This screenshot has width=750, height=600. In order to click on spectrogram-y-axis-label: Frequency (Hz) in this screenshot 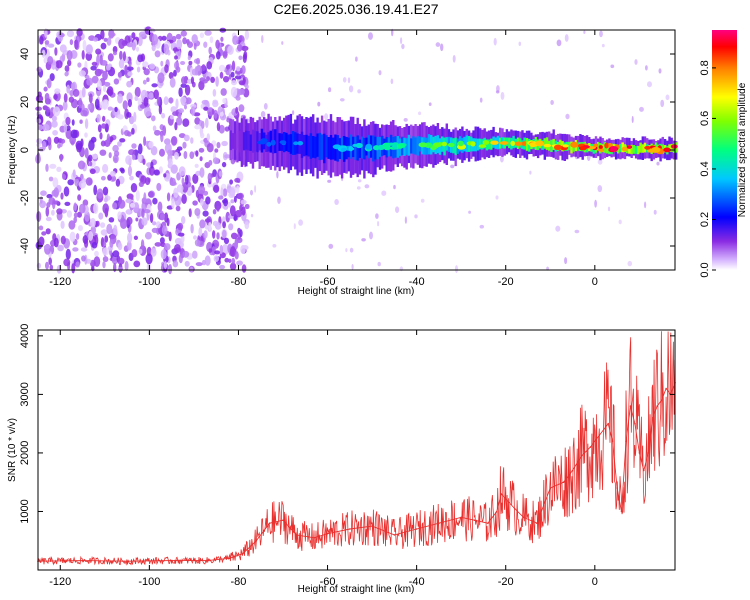, I will do `click(12, 150)`.